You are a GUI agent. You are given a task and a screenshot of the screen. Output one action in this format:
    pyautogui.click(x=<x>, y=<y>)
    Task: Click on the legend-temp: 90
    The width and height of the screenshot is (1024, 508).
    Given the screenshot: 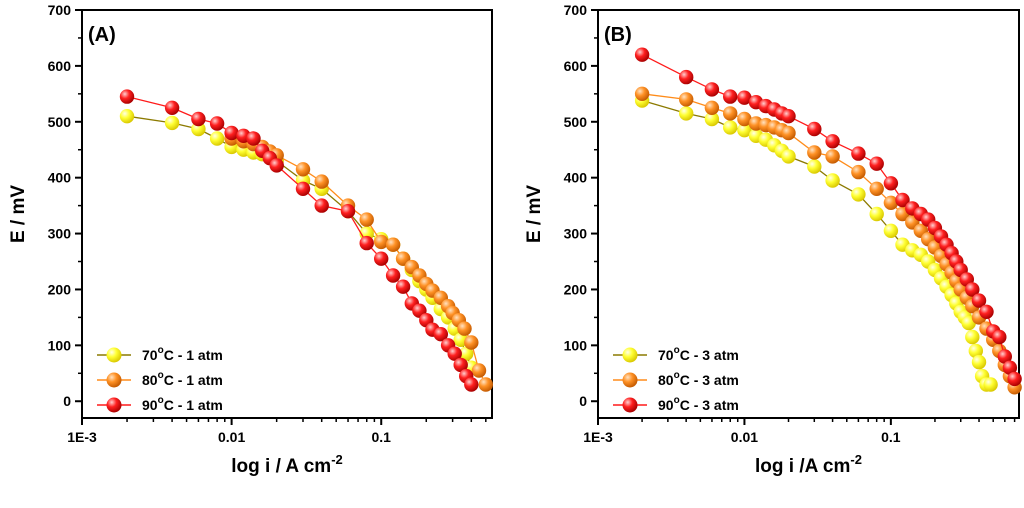 What is the action you would take?
    pyautogui.click(x=150, y=405)
    